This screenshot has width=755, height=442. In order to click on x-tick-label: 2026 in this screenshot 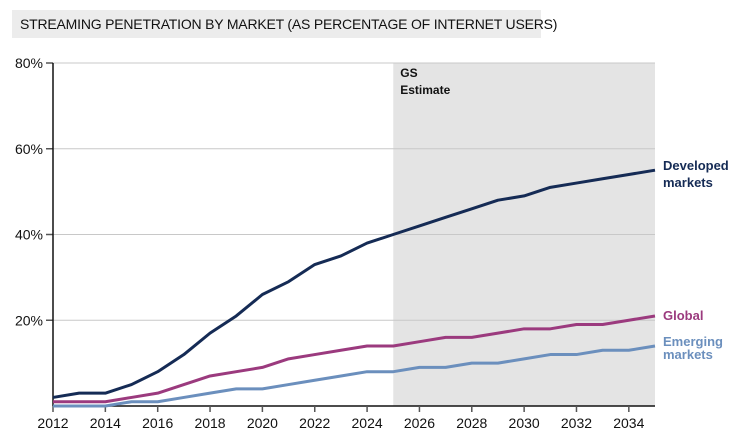, I will do `click(419, 423)`.